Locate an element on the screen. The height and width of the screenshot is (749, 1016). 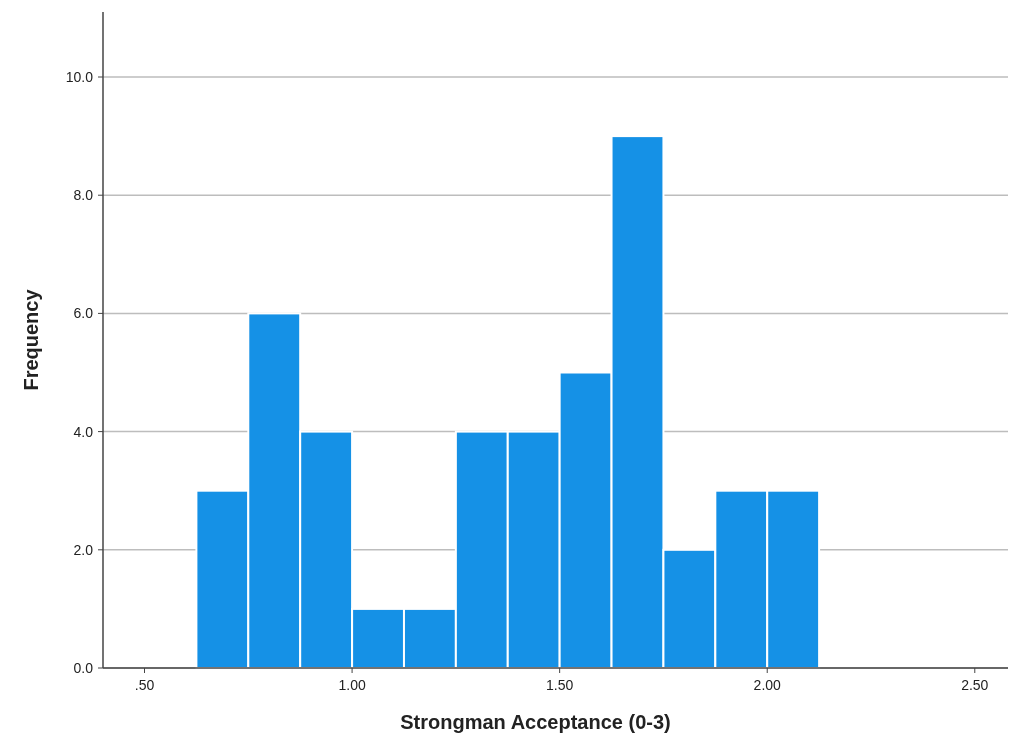
y-tick-label: 4.0 is located at coordinates (83, 431).